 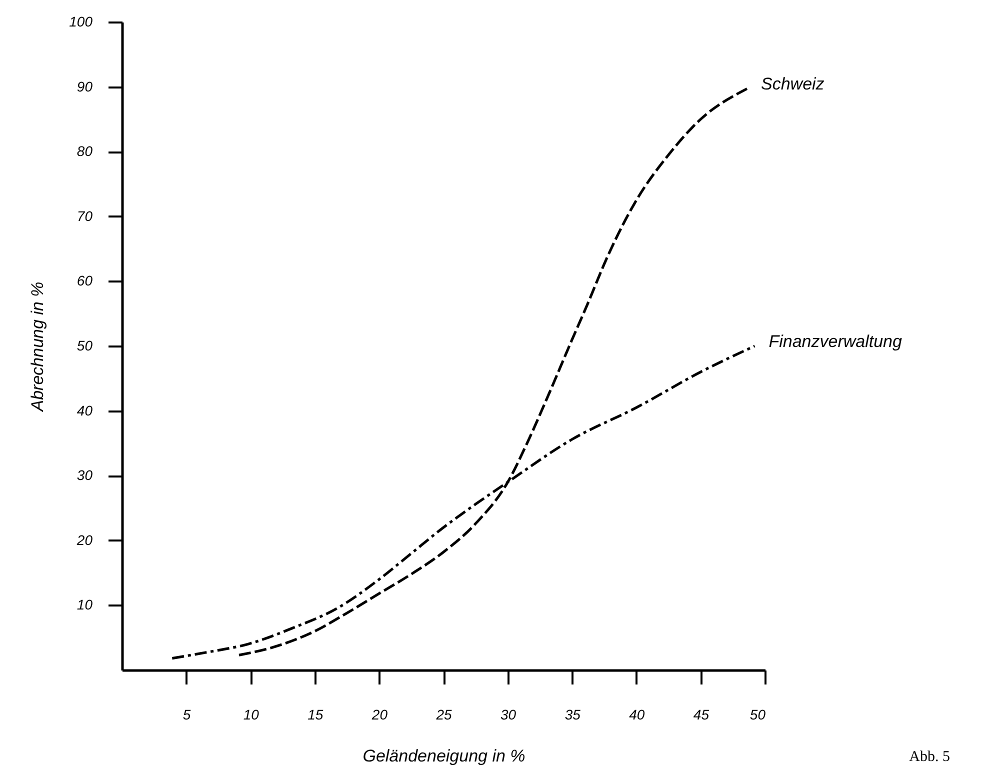 I want to click on y-tick-label: 30, so click(x=84, y=475).